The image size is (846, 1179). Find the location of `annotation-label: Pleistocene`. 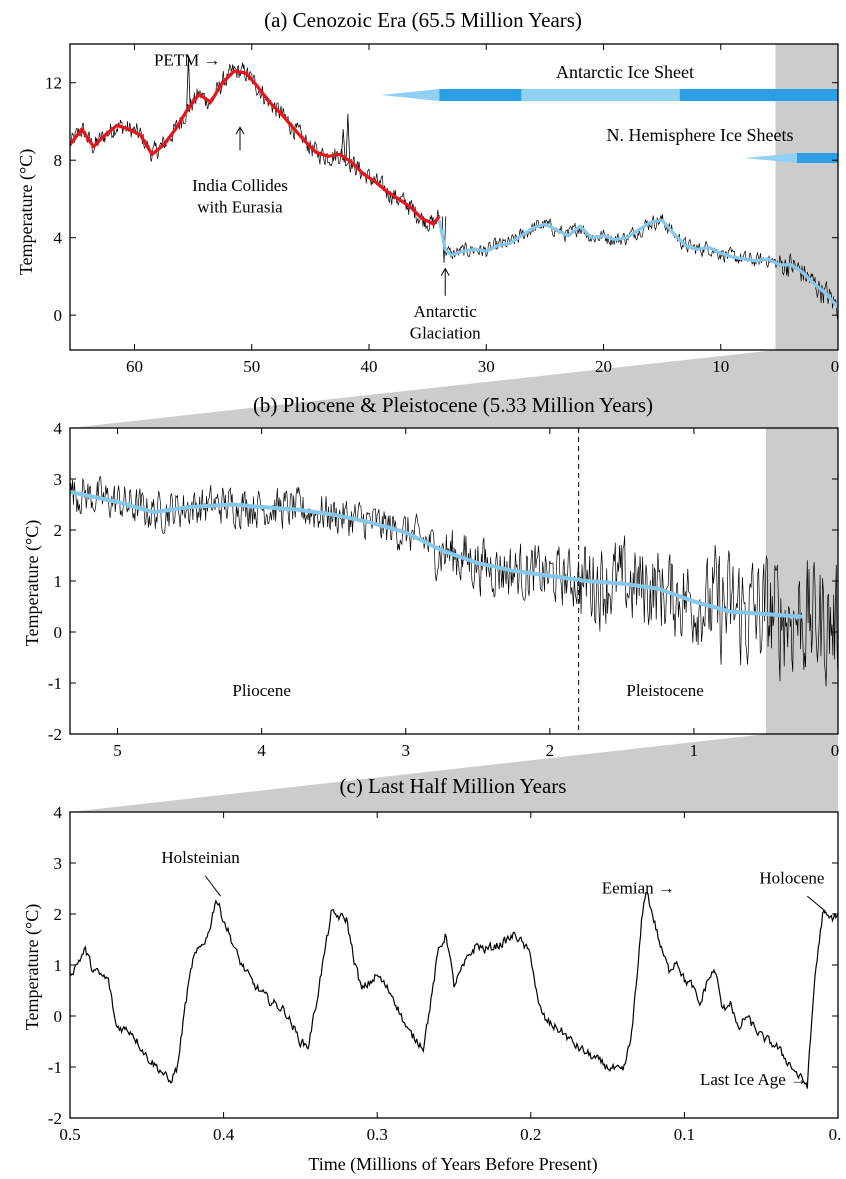

annotation-label: Pleistocene is located at coordinates (664, 690).